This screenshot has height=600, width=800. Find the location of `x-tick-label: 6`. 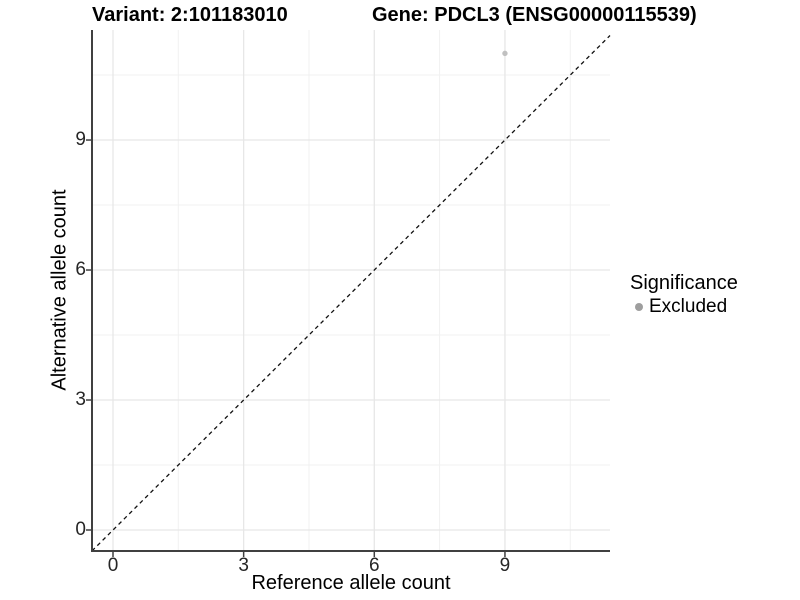

x-tick-label: 6 is located at coordinates (374, 565).